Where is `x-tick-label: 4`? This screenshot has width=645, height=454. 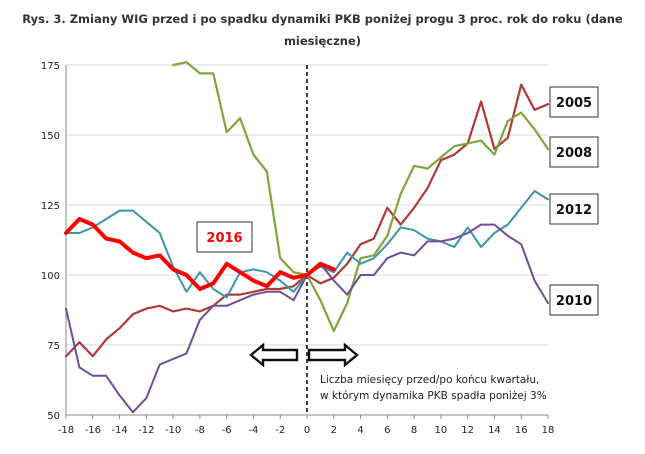 x-tick-label: 4 is located at coordinates (360, 430).